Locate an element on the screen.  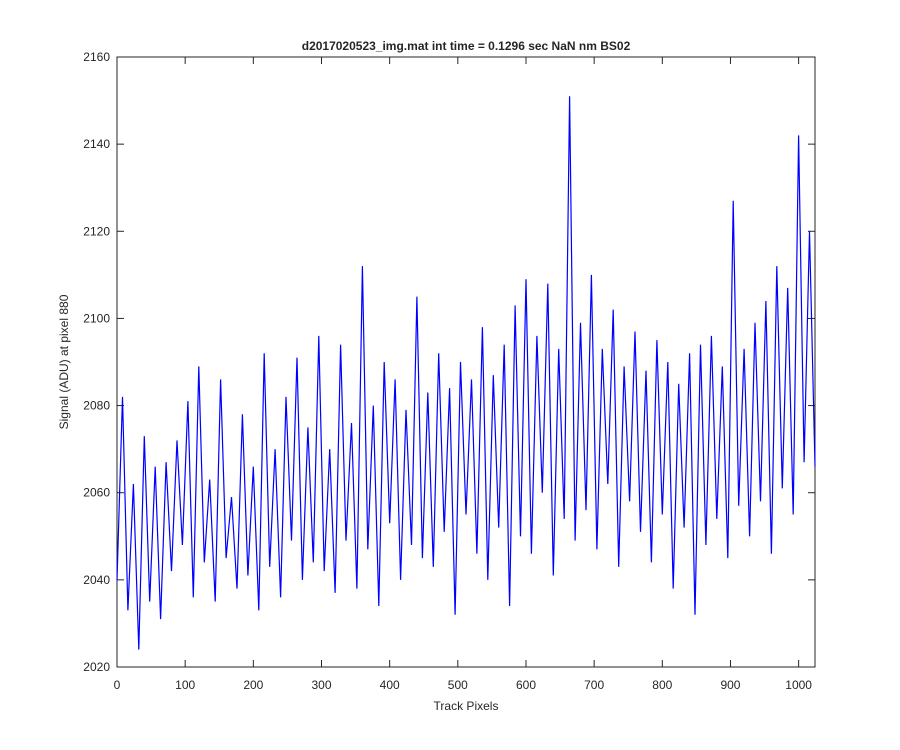
y-tick-label: 2160 is located at coordinates (96, 57).